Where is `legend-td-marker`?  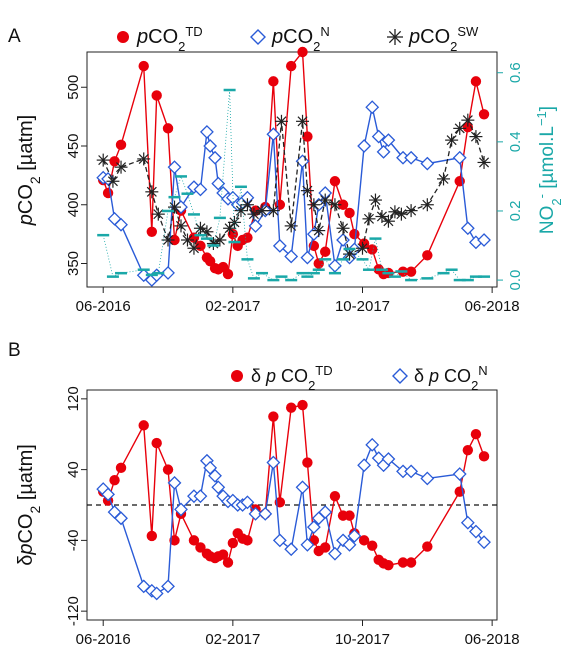
legend-td-marker is located at coordinates (123, 37).